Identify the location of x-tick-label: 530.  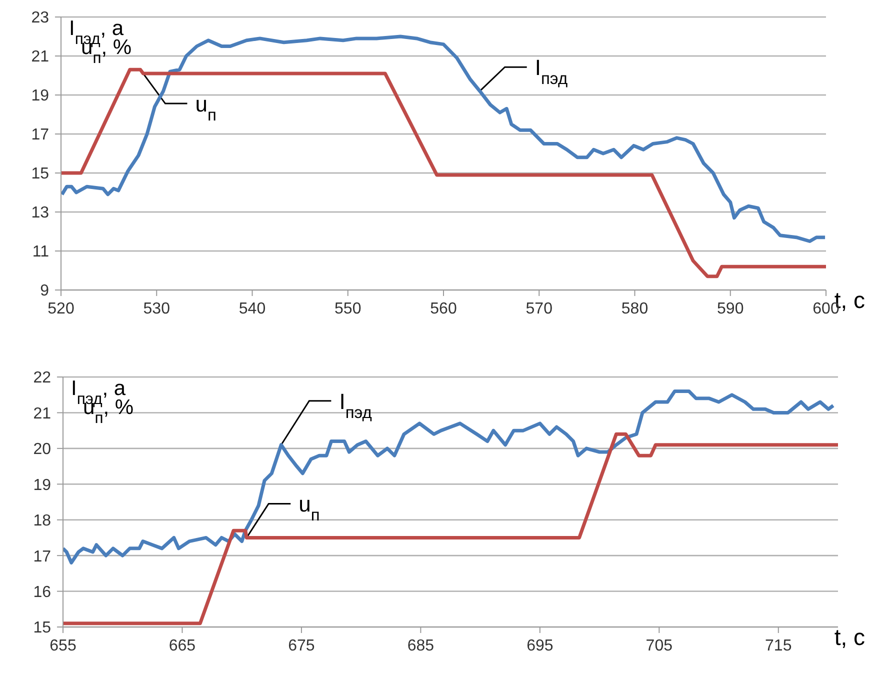
(156, 309).